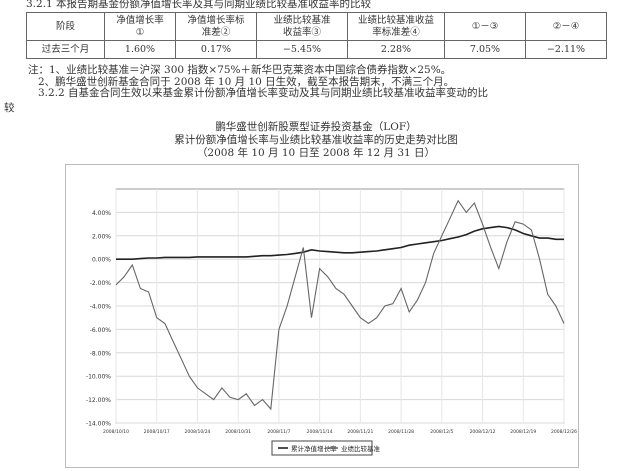 This screenshot has height=471, width=632. Describe the element at coordinates (65, 49) in the screenshot. I see `table-cell-stage: 过去三个月` at that location.